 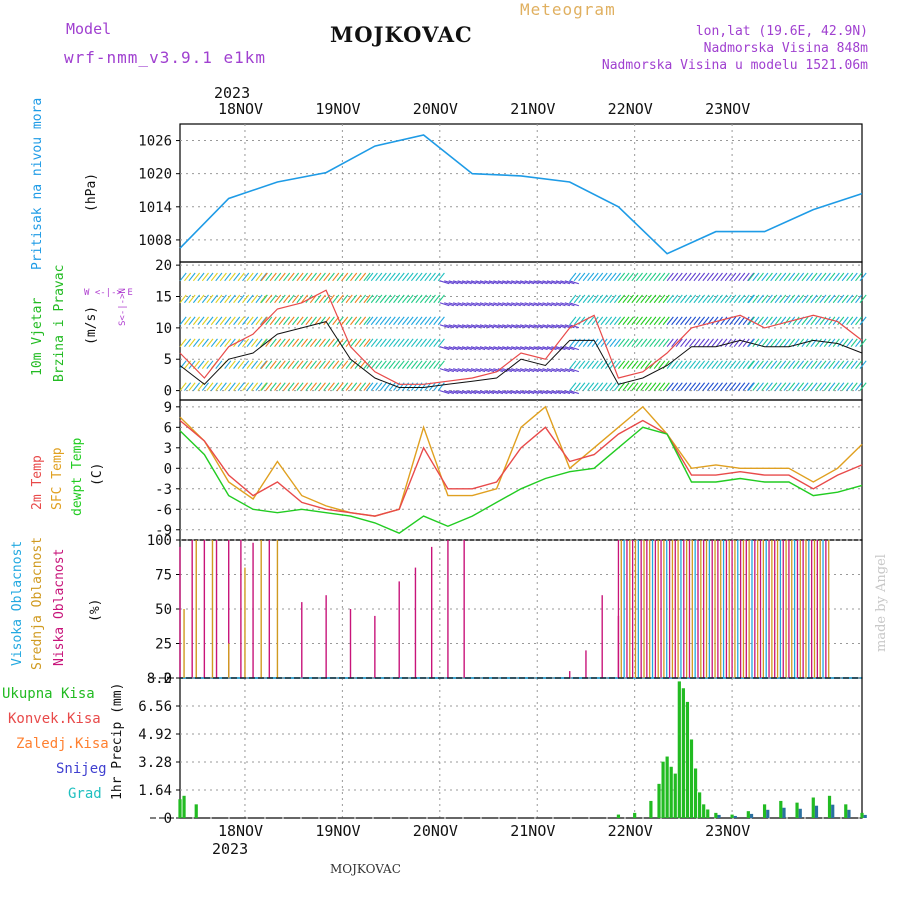 I want to click on lonlat-label: lon,lat (19.6E, 42.9N), so click(x=781, y=31).